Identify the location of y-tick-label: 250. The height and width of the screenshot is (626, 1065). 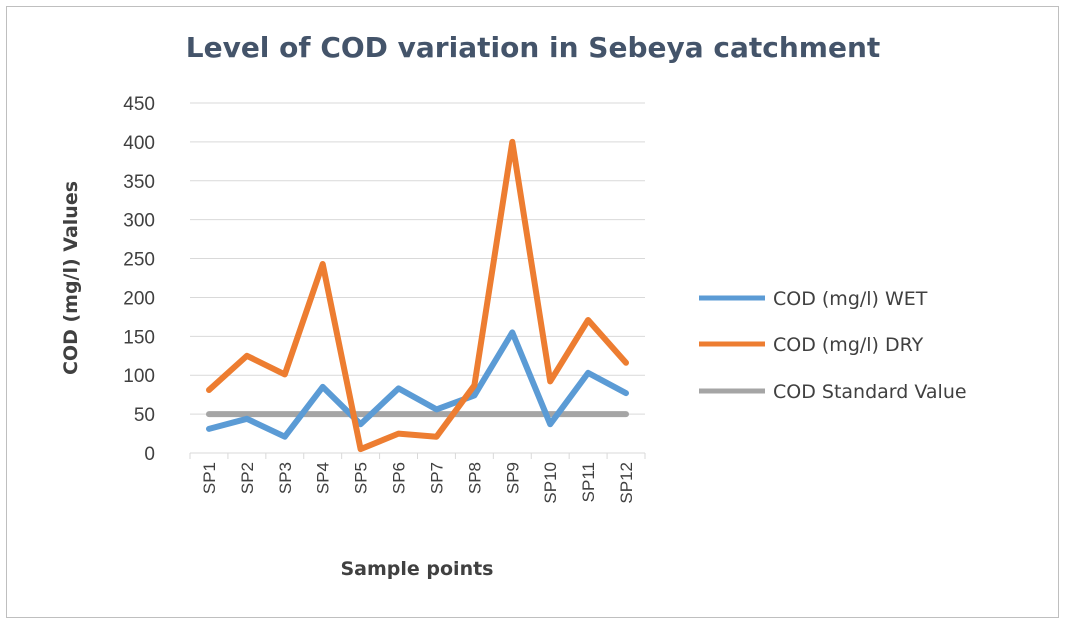
(139, 260).